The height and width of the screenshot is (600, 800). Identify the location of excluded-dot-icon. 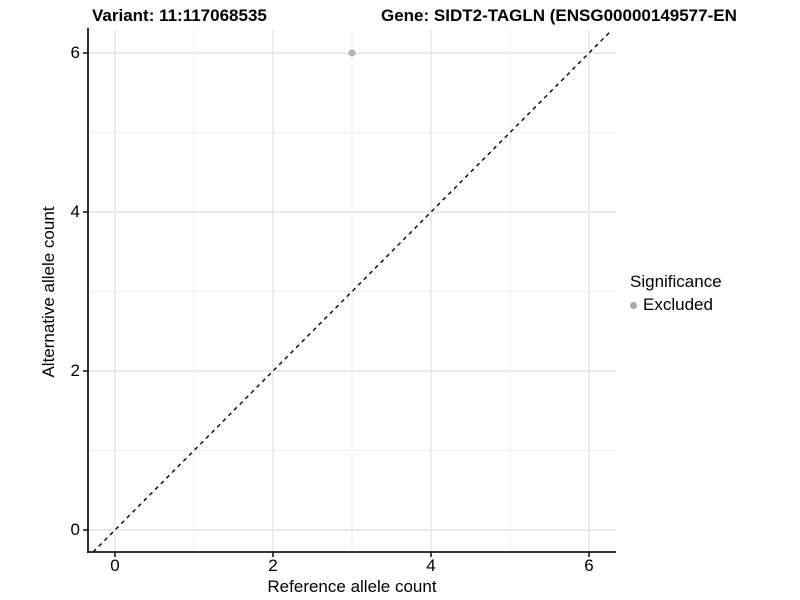
(633, 305).